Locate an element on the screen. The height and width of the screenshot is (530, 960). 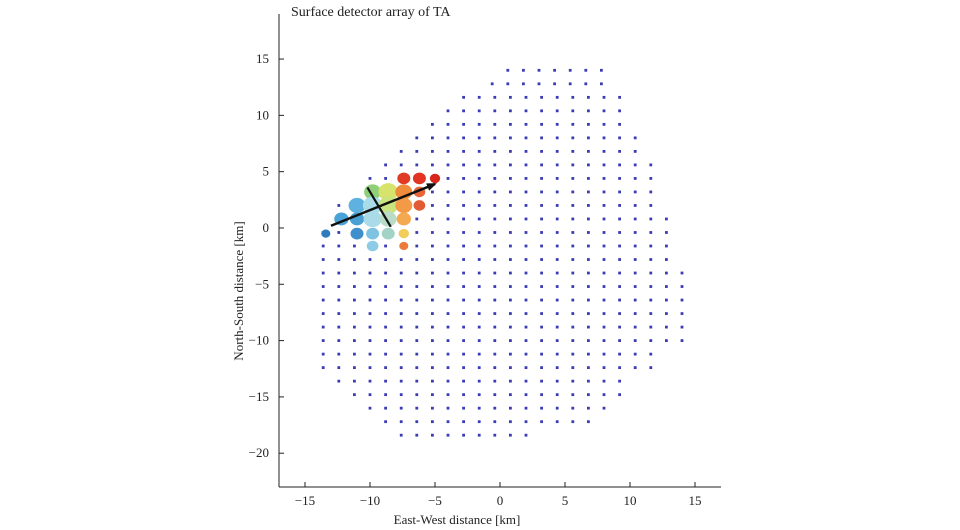
hit-detector-point is located at coordinates (388, 192).